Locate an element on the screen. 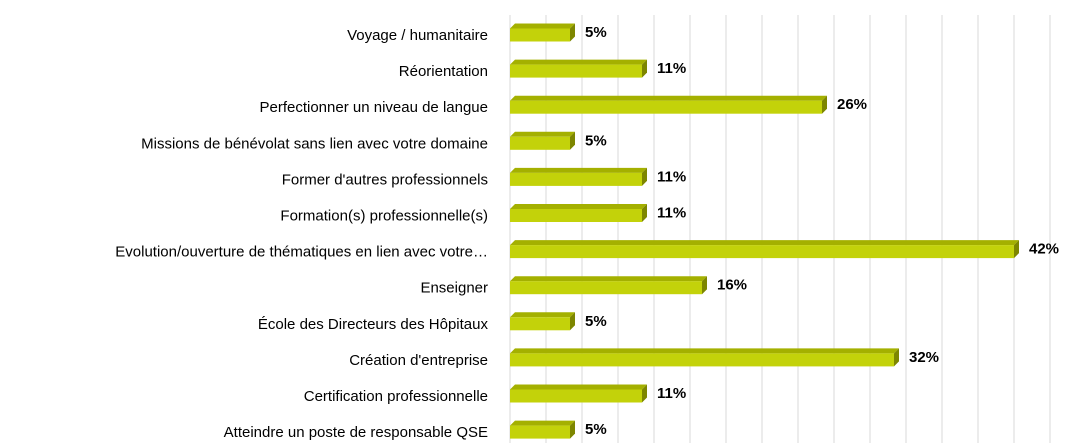 The image size is (1085, 443). y-tick-label: Certification professionnelle is located at coordinates (396, 396).